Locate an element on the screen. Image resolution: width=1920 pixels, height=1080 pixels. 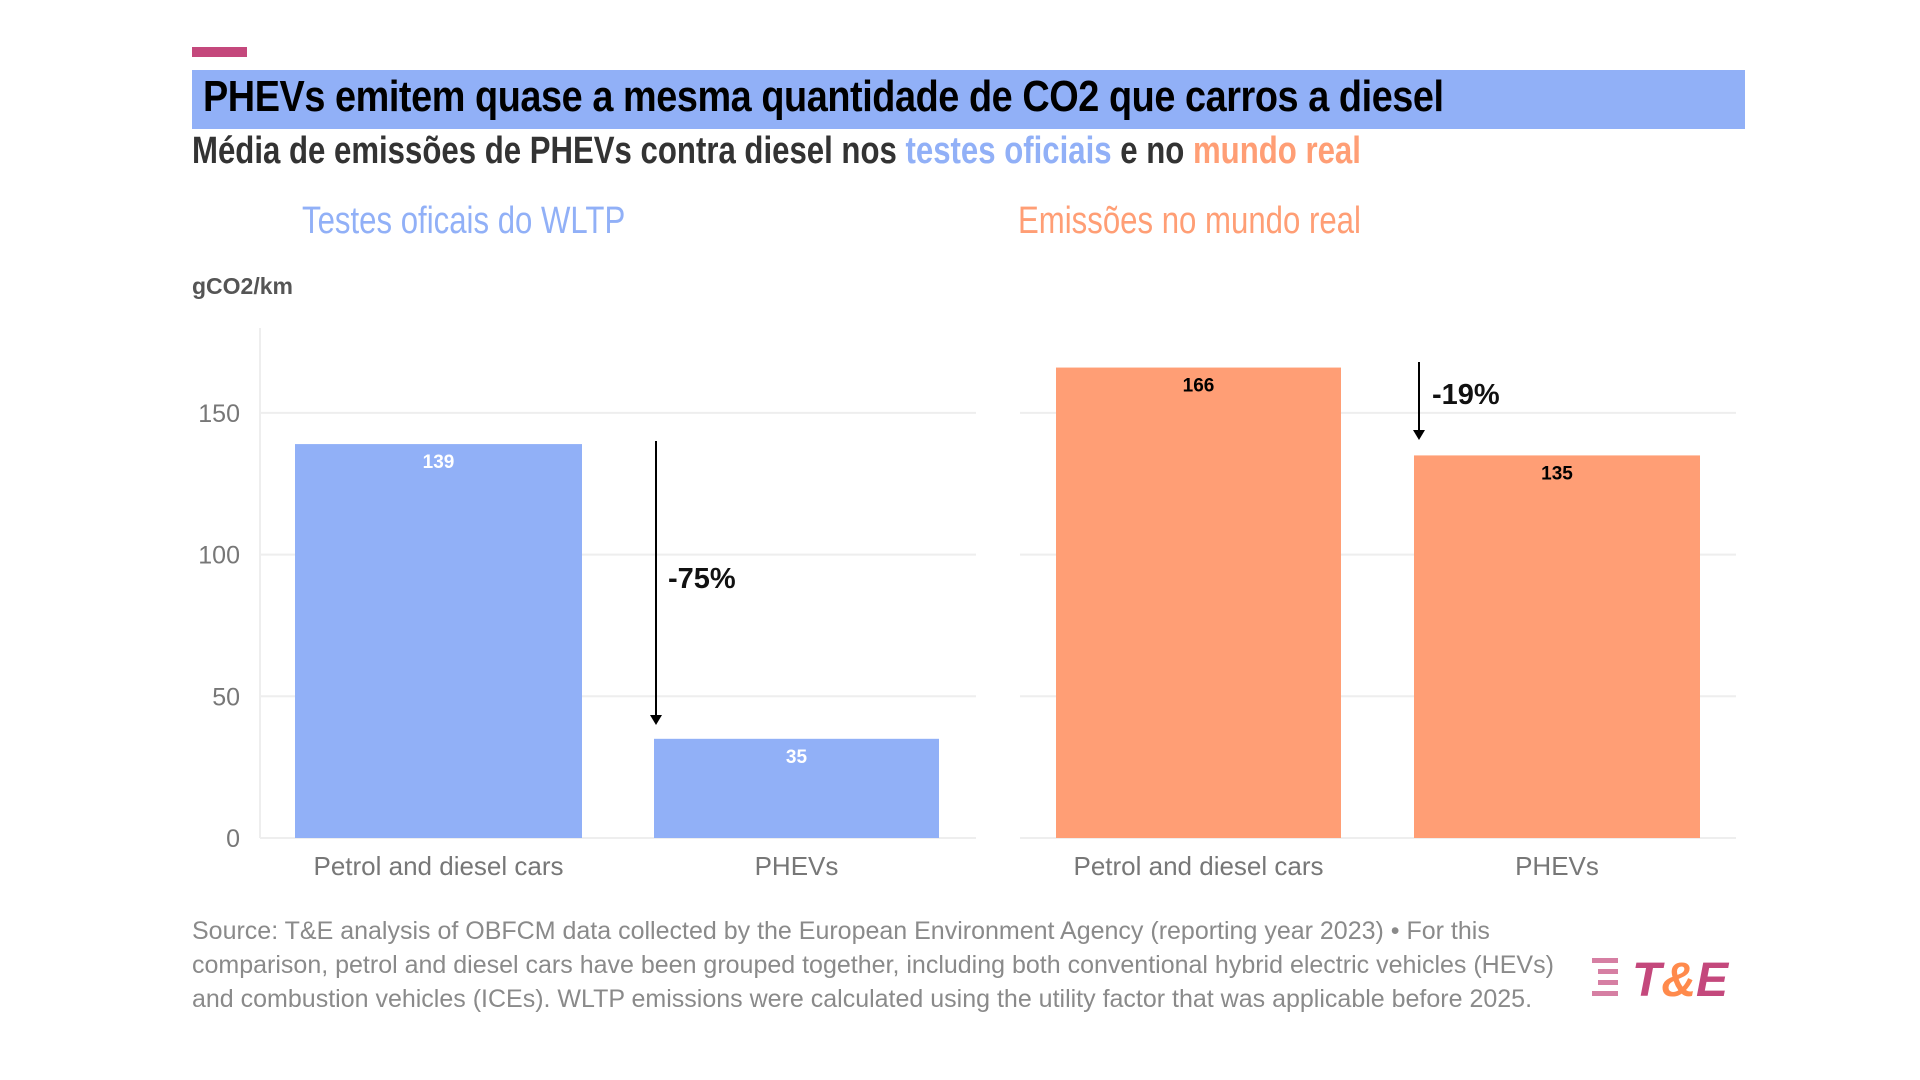
y-axis-unit: gCO2/km is located at coordinates (242, 286).